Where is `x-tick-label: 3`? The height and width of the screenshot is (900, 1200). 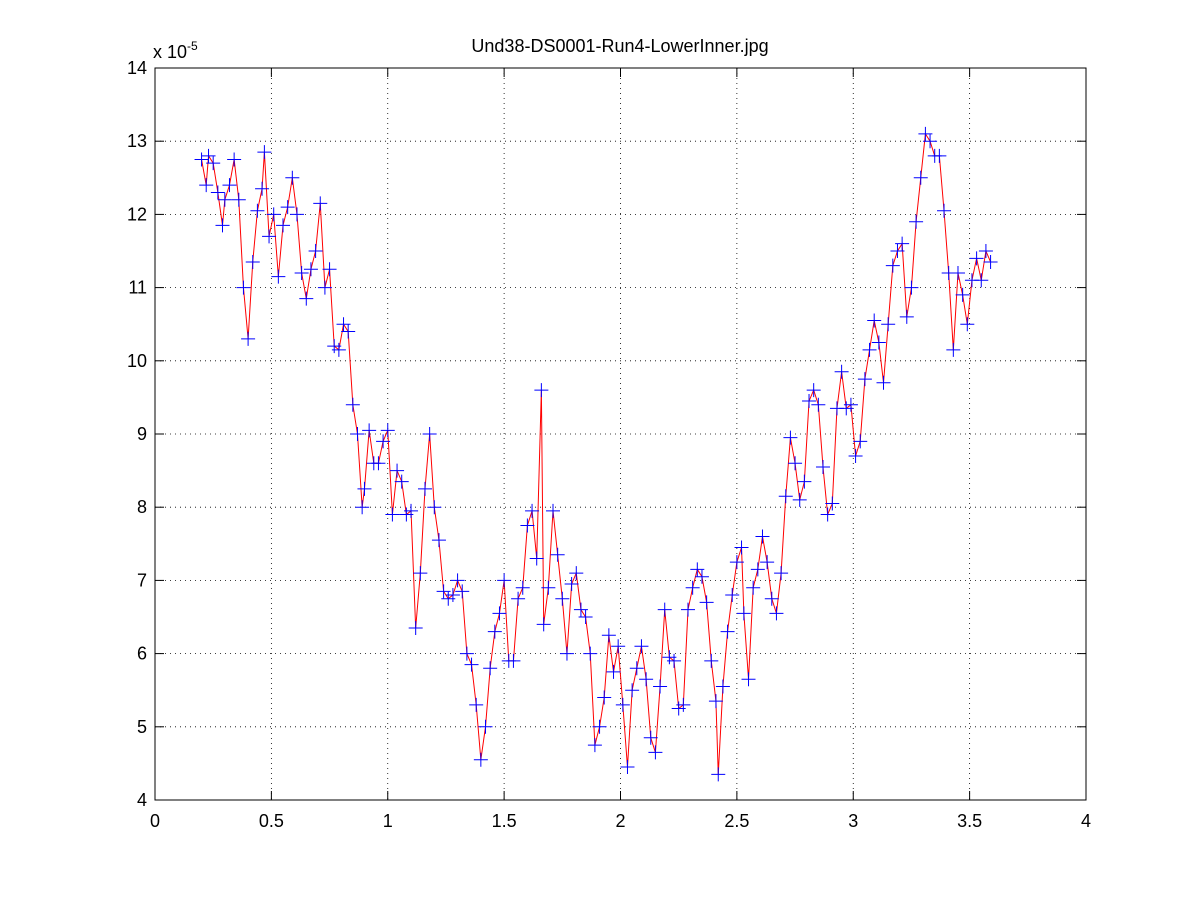
x-tick-label: 3 is located at coordinates (853, 821).